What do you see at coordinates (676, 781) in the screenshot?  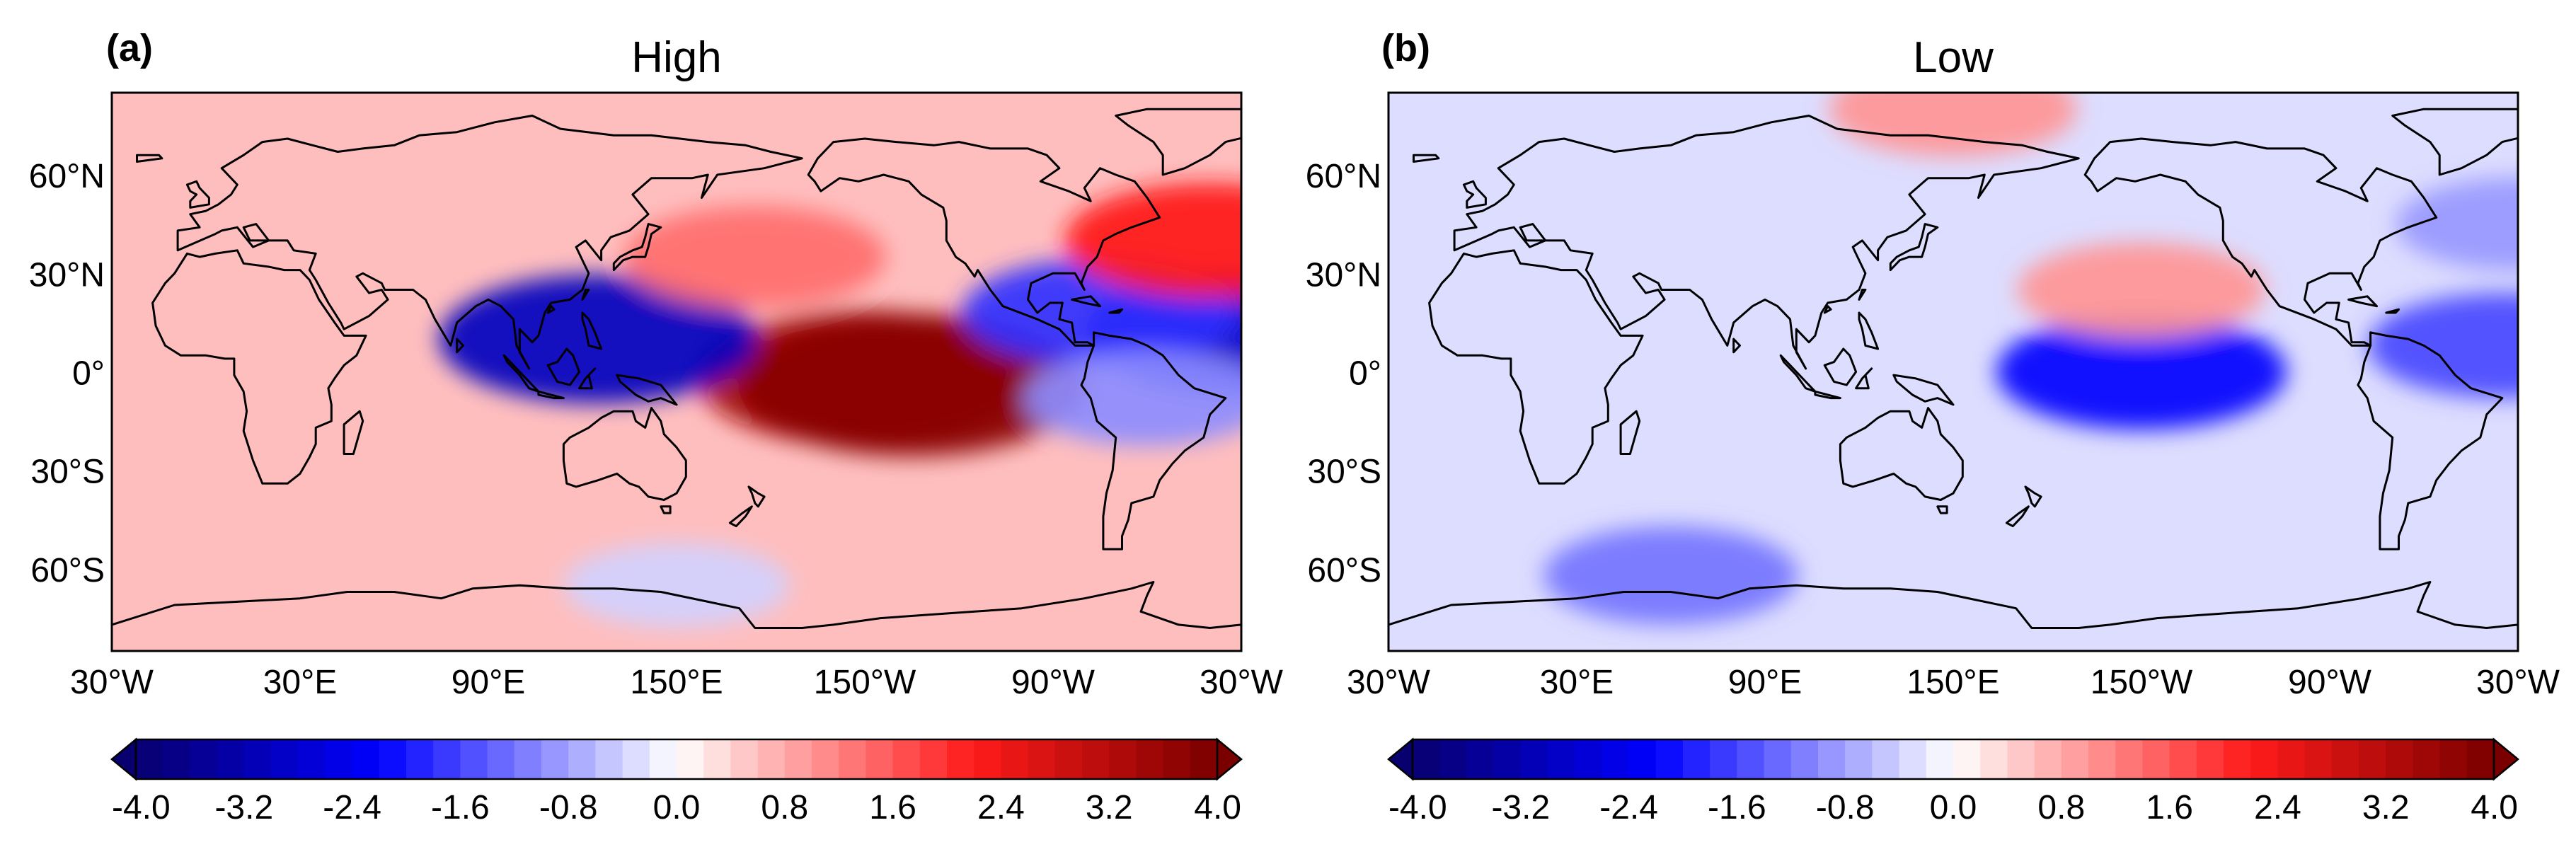 I see `panel-a-colorbar: -4.0 -3.2 -2.4 -1.6 -0.8 0.0 0.8 1.6 2.4 3.2 4.0` at bounding box center [676, 781].